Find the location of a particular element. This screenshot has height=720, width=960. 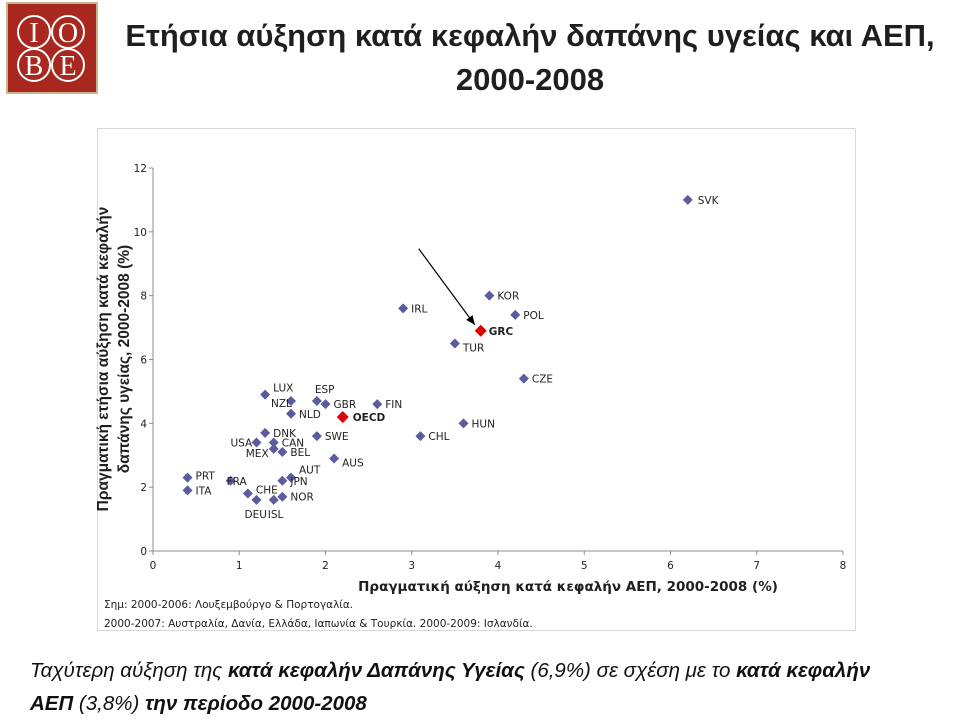

point-label-aus: AUS is located at coordinates (353, 463).